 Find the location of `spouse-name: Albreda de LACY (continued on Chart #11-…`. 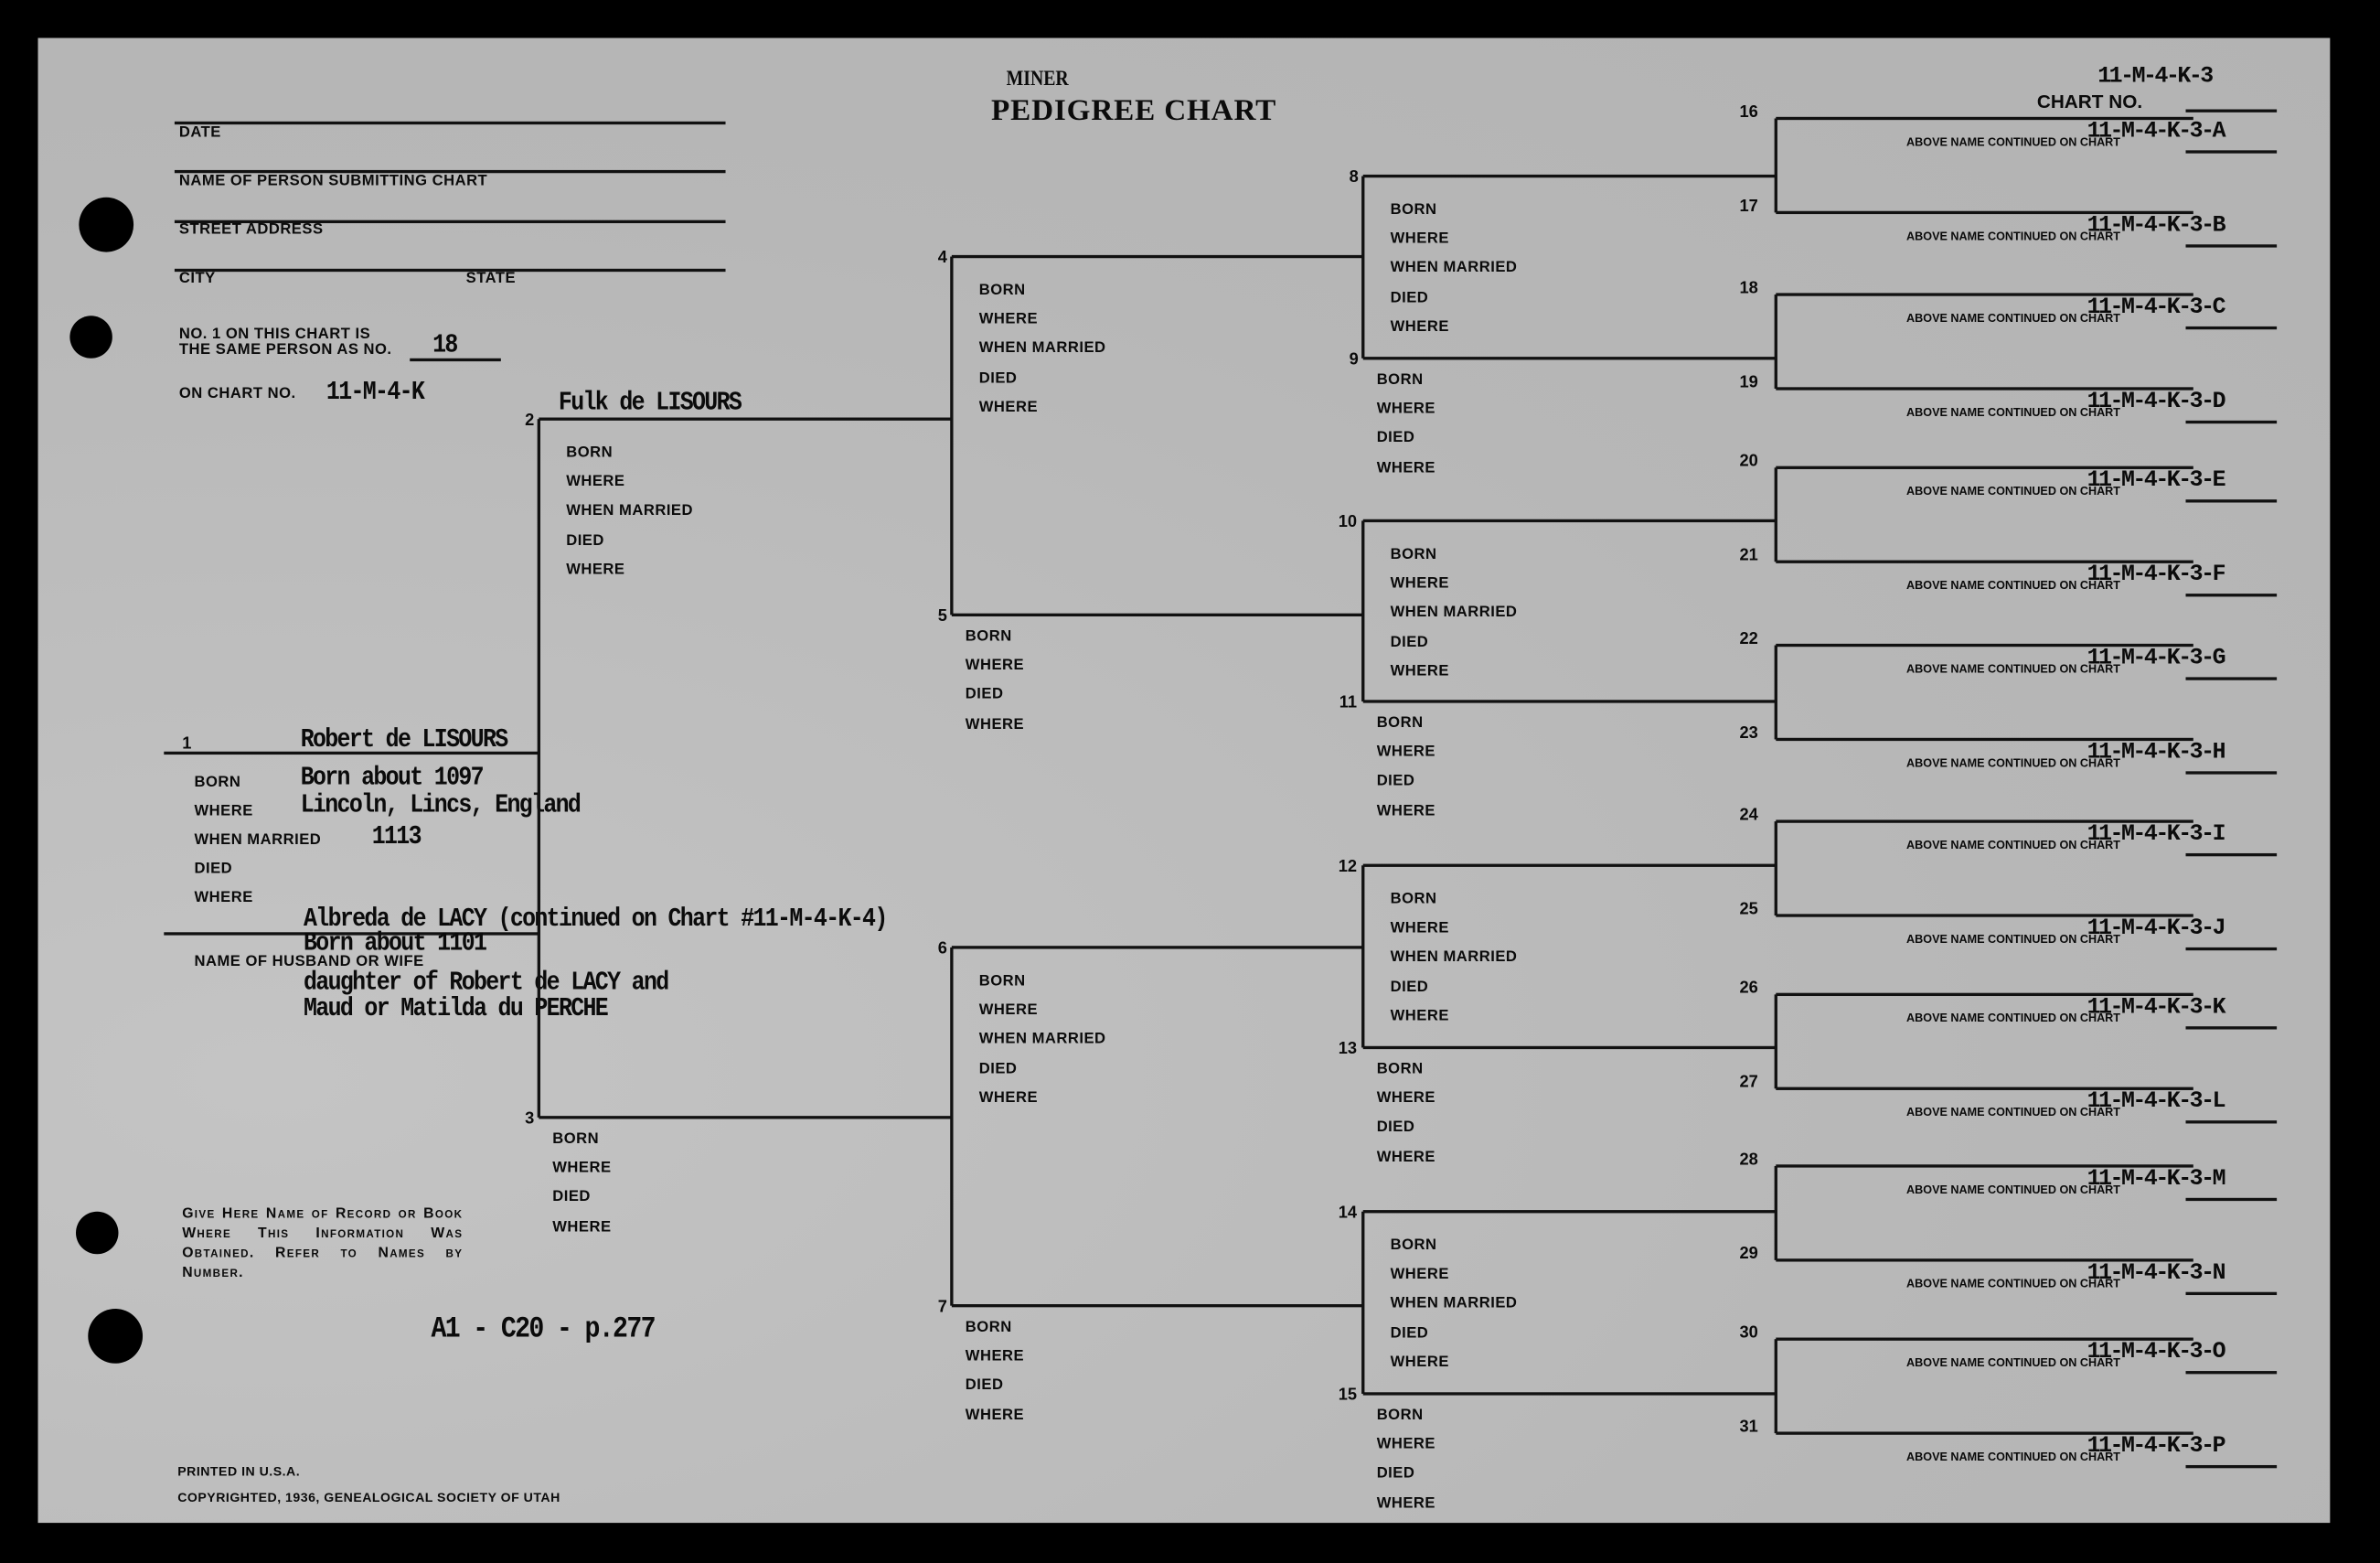

spouse-name: Albreda de LACY (continued on Chart #11-… is located at coordinates (596, 919).